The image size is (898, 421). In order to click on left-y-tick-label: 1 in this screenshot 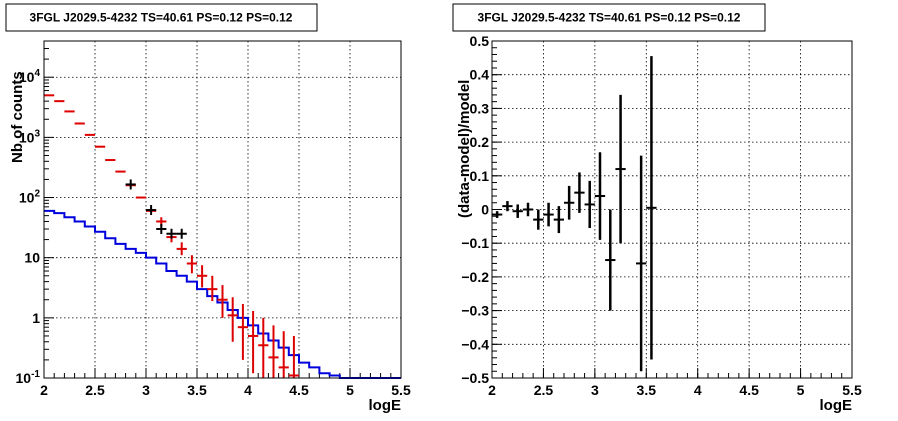, I will do `click(36, 318)`.